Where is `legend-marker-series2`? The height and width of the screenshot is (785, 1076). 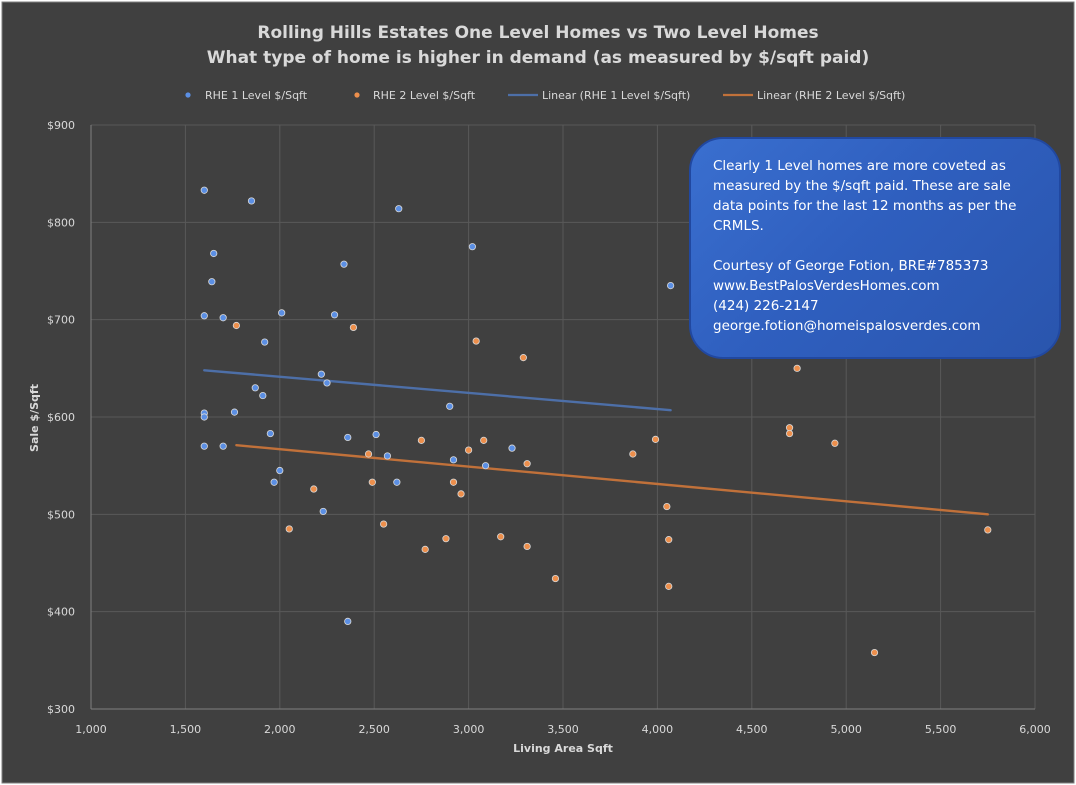 legend-marker-series2 is located at coordinates (357, 95).